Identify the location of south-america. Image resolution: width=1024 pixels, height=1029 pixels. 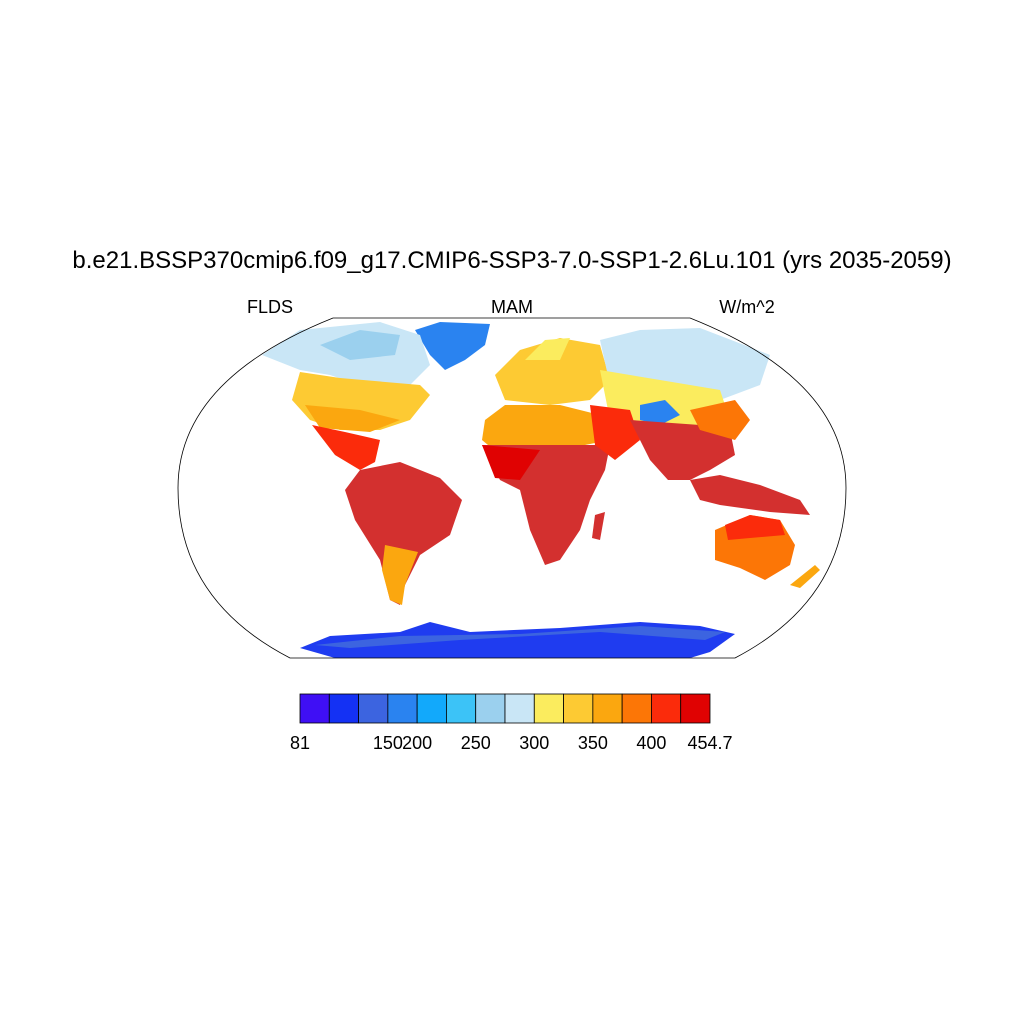
(403, 533).